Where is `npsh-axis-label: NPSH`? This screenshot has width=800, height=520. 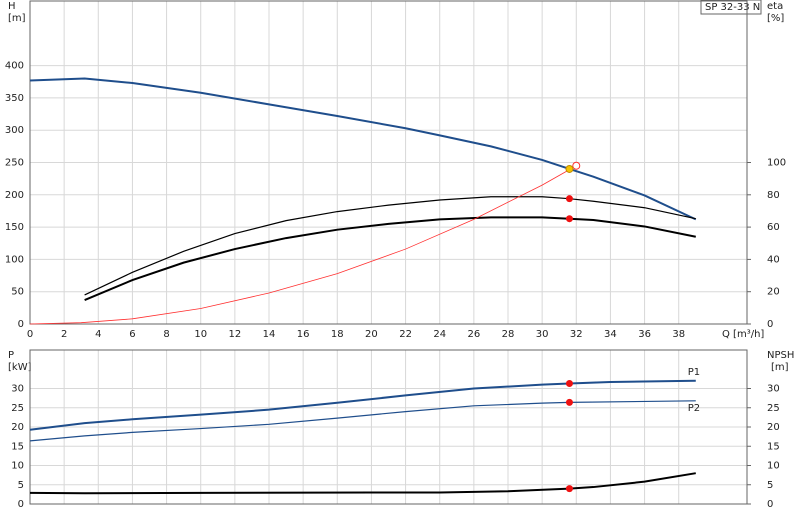 npsh-axis-label: NPSH is located at coordinates (780, 355).